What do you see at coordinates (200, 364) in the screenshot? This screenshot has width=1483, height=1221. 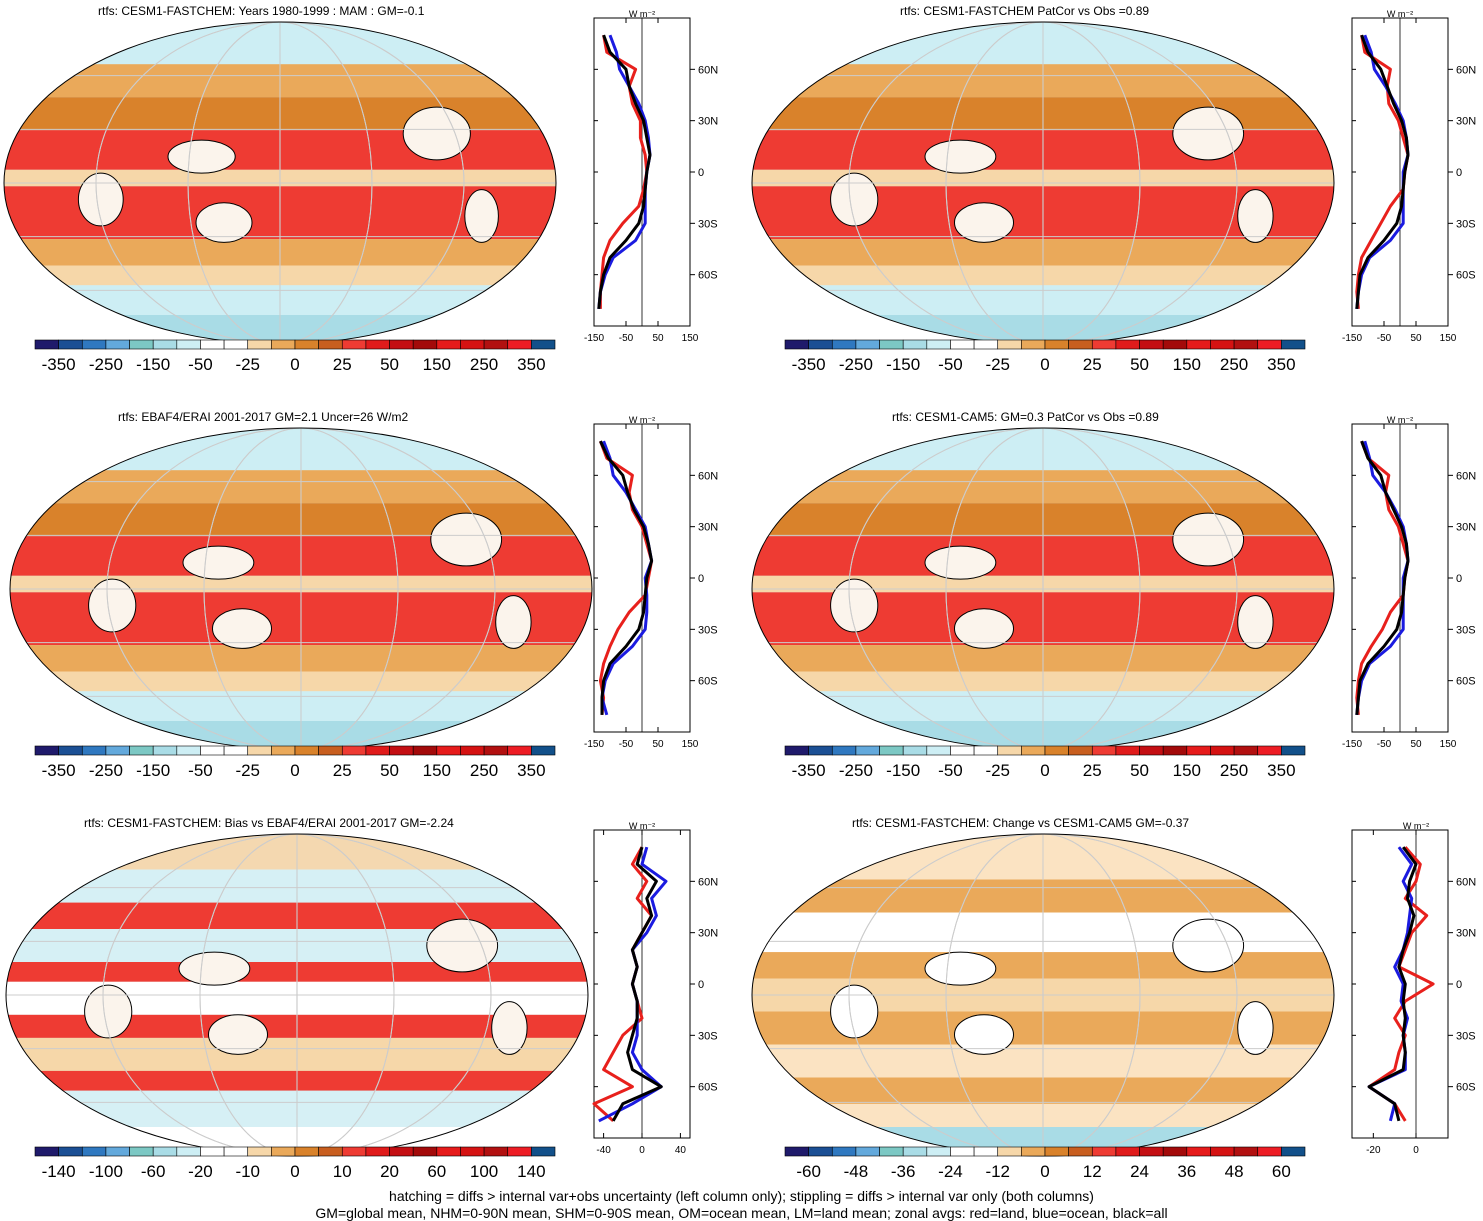 I see `colorbar-label: -50` at bounding box center [200, 364].